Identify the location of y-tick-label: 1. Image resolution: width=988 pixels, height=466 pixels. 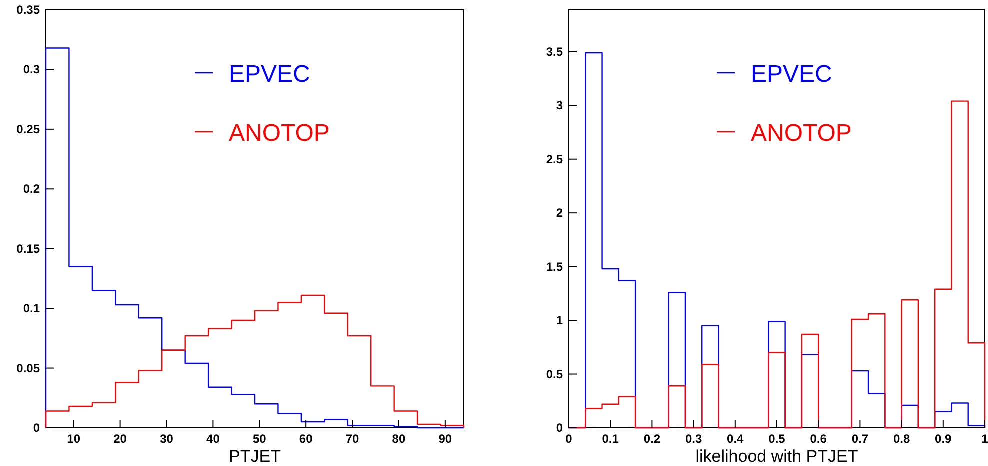
(560, 321).